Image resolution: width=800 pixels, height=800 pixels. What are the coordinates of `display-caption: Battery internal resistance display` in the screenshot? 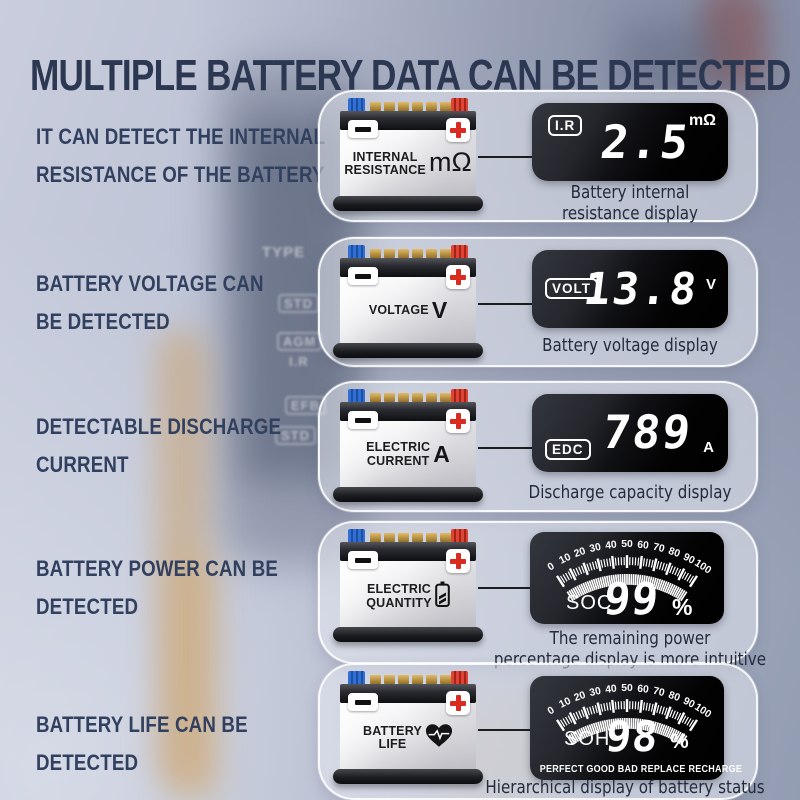 It's located at (630, 203).